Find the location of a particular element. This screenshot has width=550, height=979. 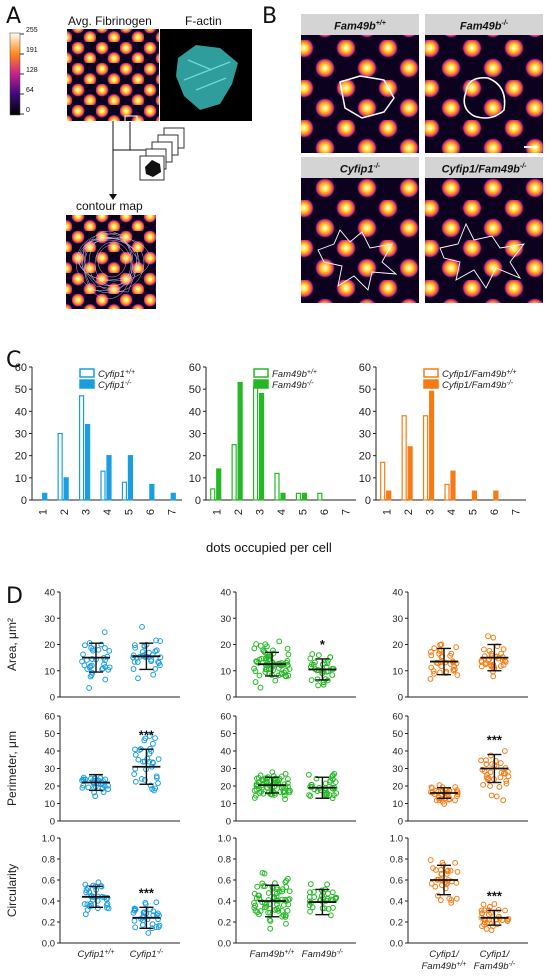

y-tick-label: 50 is located at coordinates (397, 734).